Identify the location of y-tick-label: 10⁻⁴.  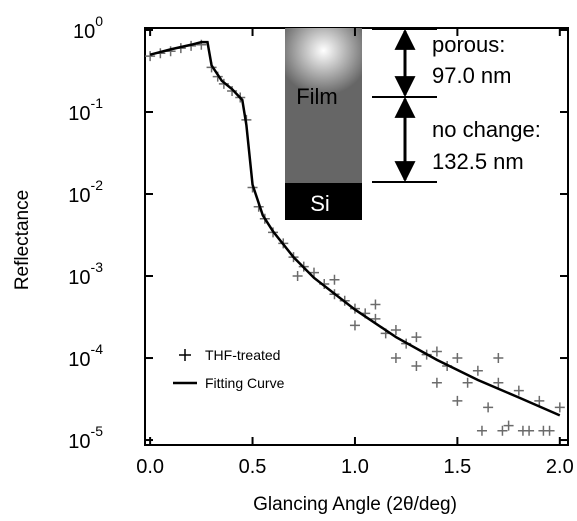
(85, 356).